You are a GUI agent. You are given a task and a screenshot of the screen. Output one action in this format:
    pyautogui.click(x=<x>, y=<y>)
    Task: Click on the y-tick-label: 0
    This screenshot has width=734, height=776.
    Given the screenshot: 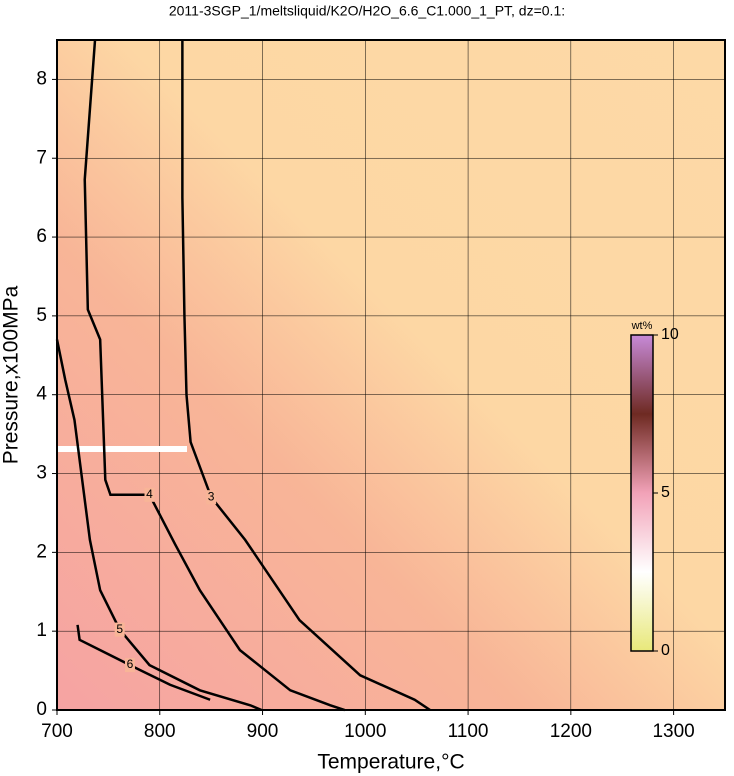 What is the action you would take?
    pyautogui.click(x=41, y=709)
    